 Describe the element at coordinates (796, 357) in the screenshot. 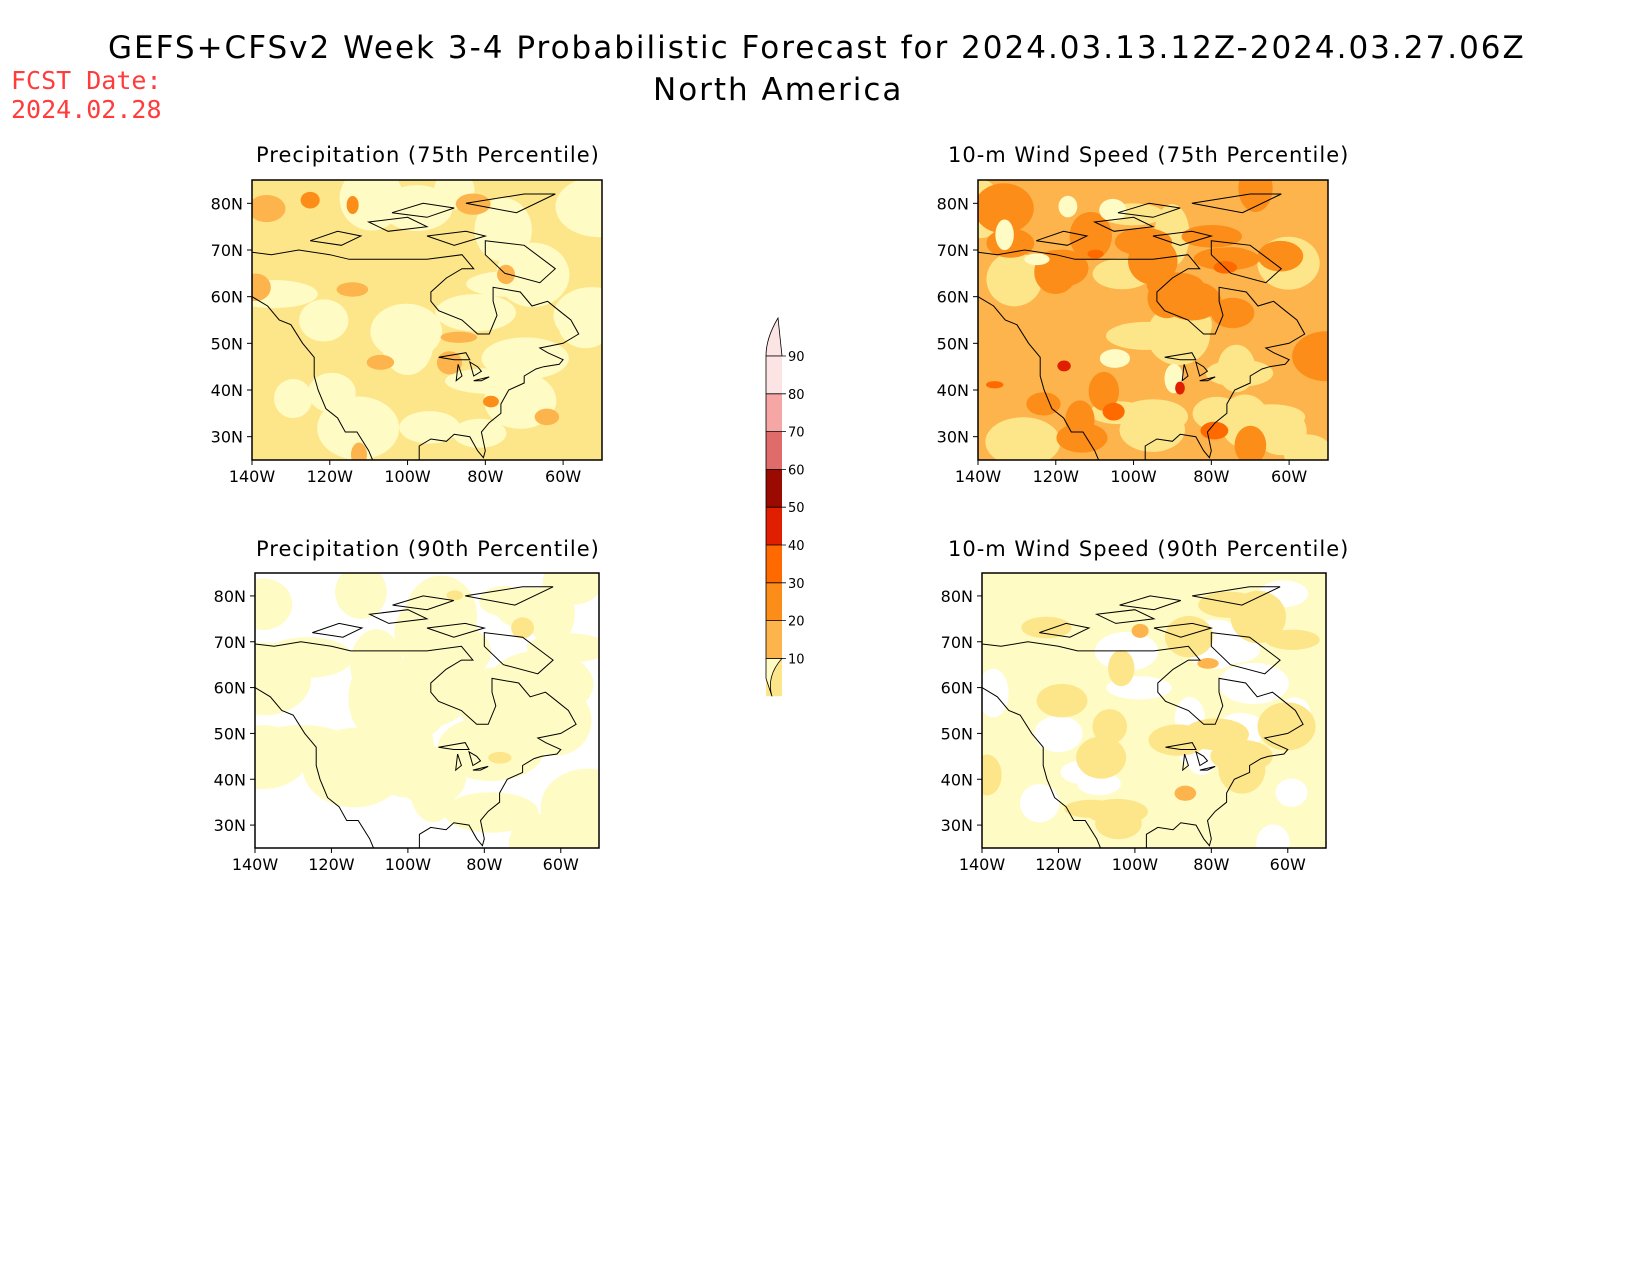

I see `colorbar-label: 90` at that location.